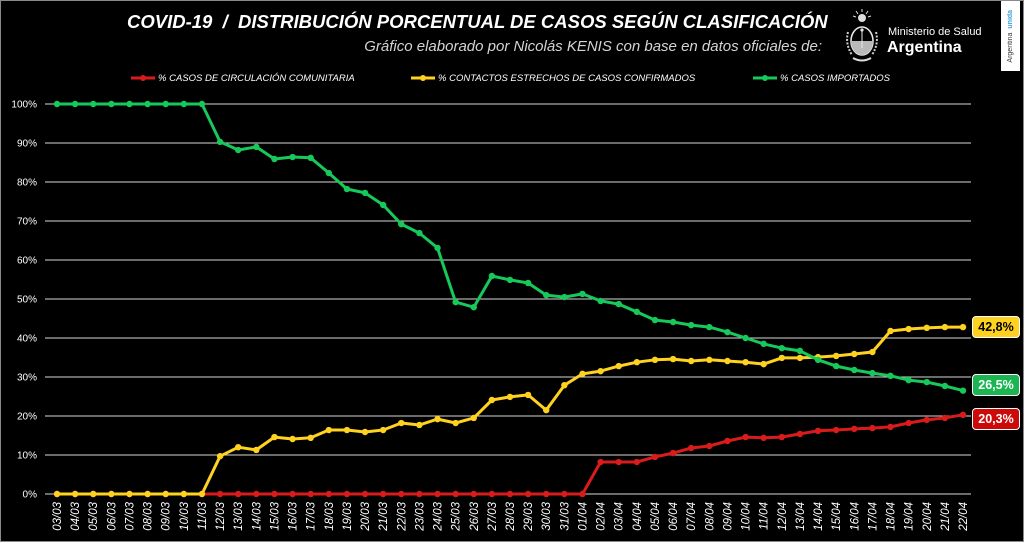 The height and width of the screenshot is (542, 1024). I want to click on legend-item-comunitaria: % CASOS DE CIRCULACIÓN COMUNITARIA, so click(242, 78).